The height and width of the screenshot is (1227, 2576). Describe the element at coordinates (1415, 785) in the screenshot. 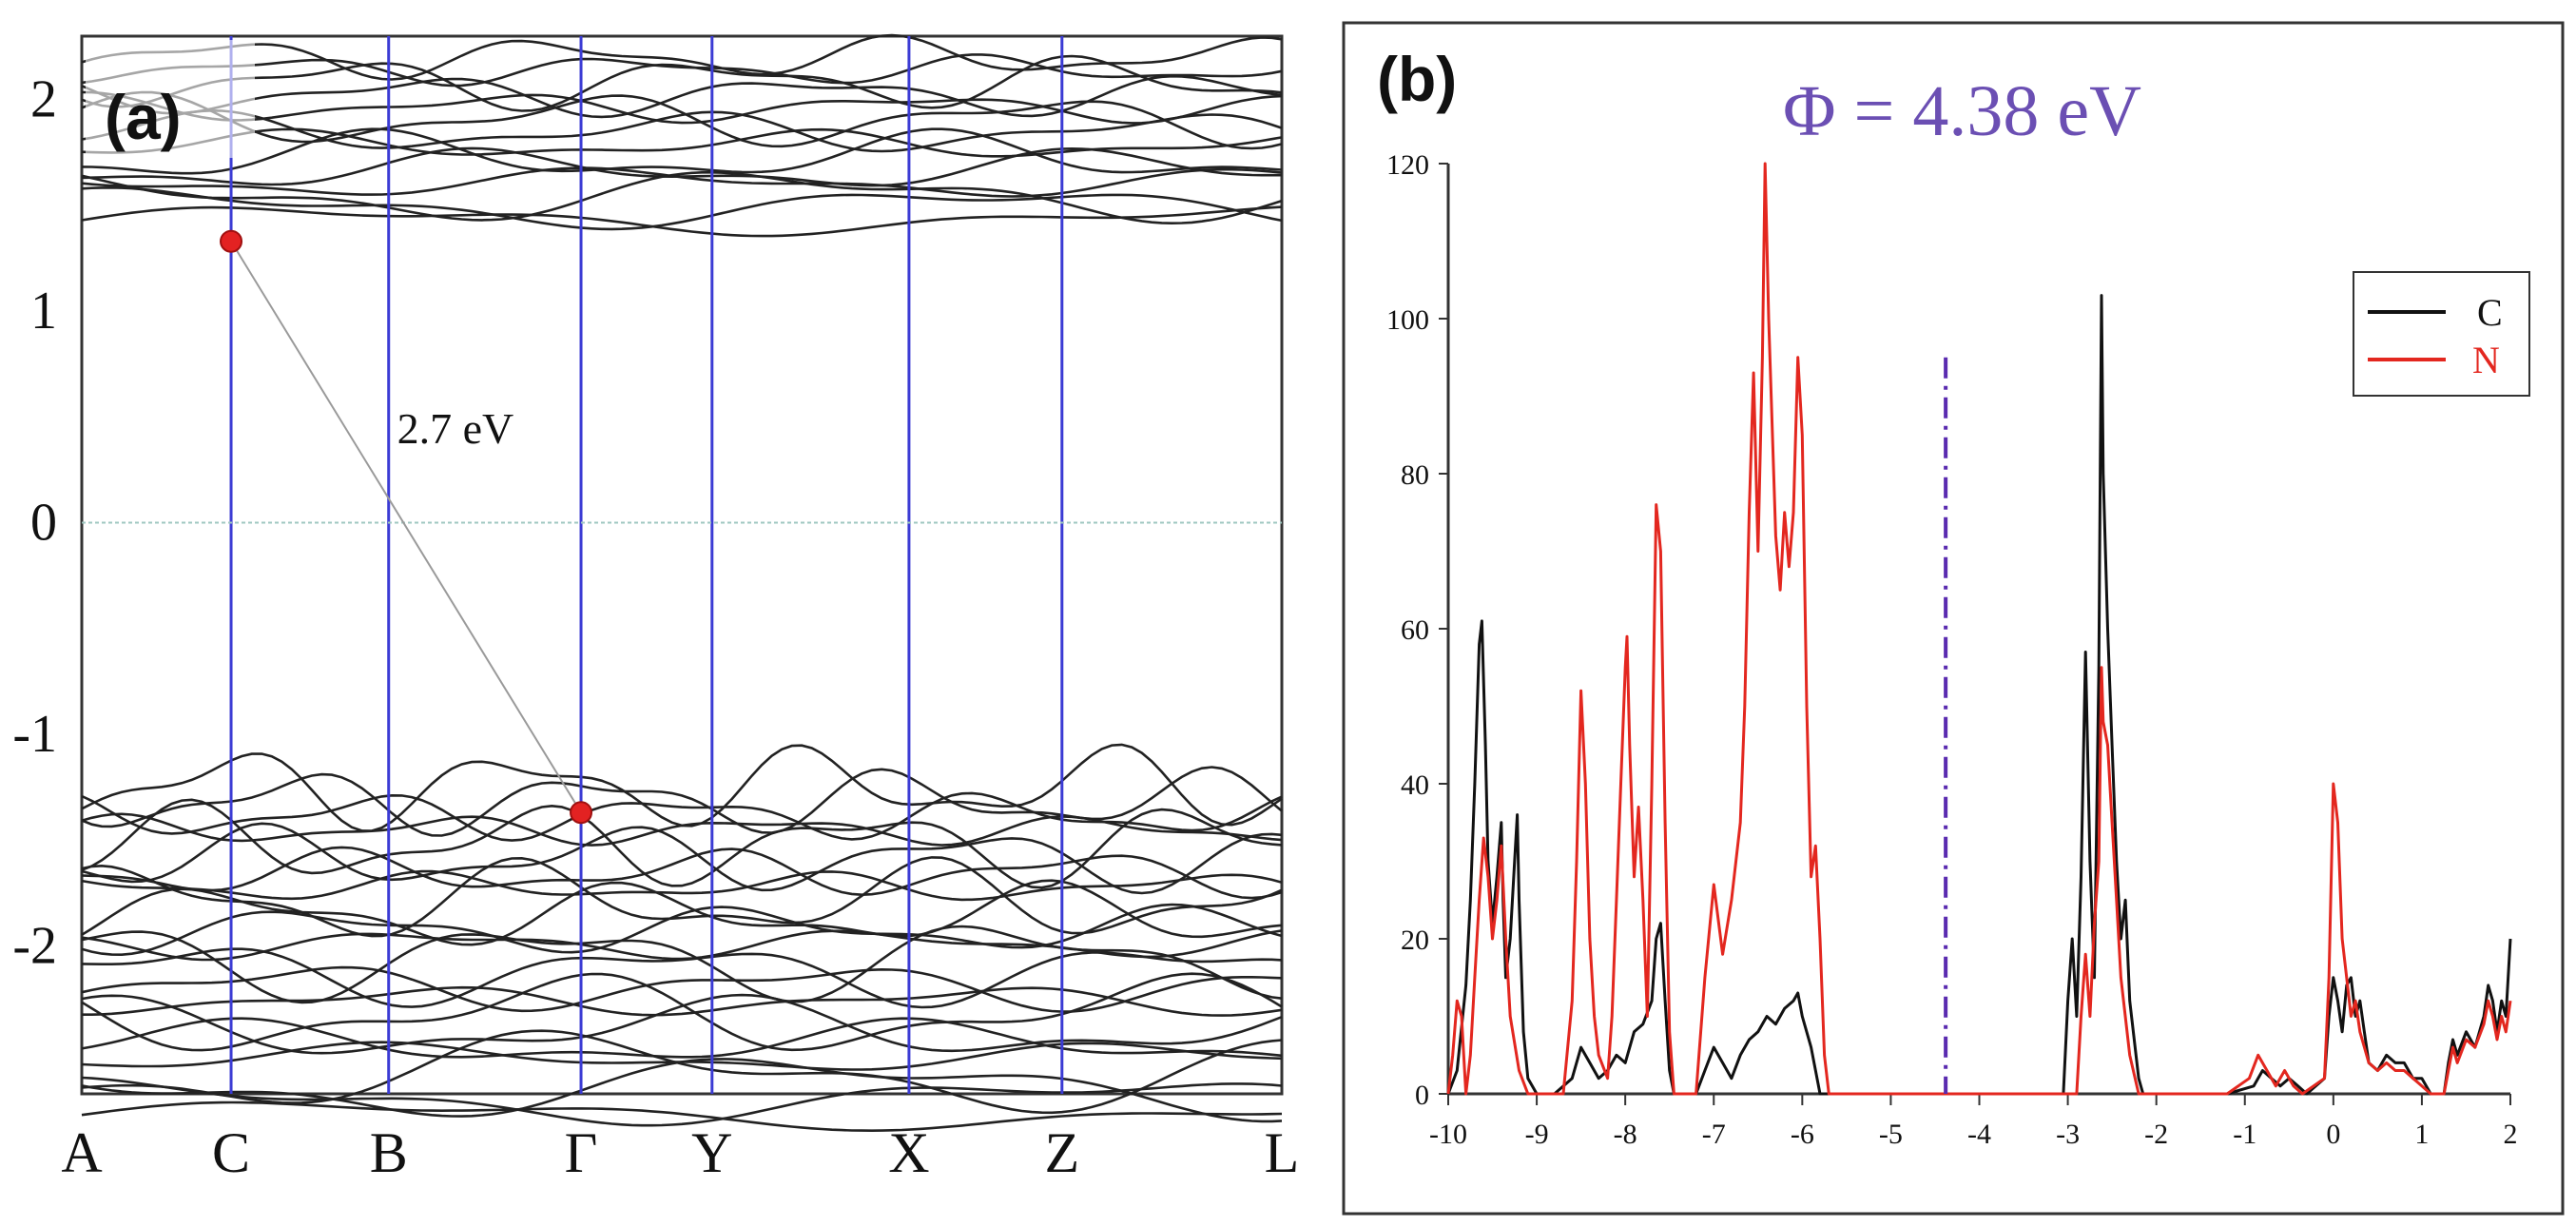

I see `y-tick-label: 40` at that location.